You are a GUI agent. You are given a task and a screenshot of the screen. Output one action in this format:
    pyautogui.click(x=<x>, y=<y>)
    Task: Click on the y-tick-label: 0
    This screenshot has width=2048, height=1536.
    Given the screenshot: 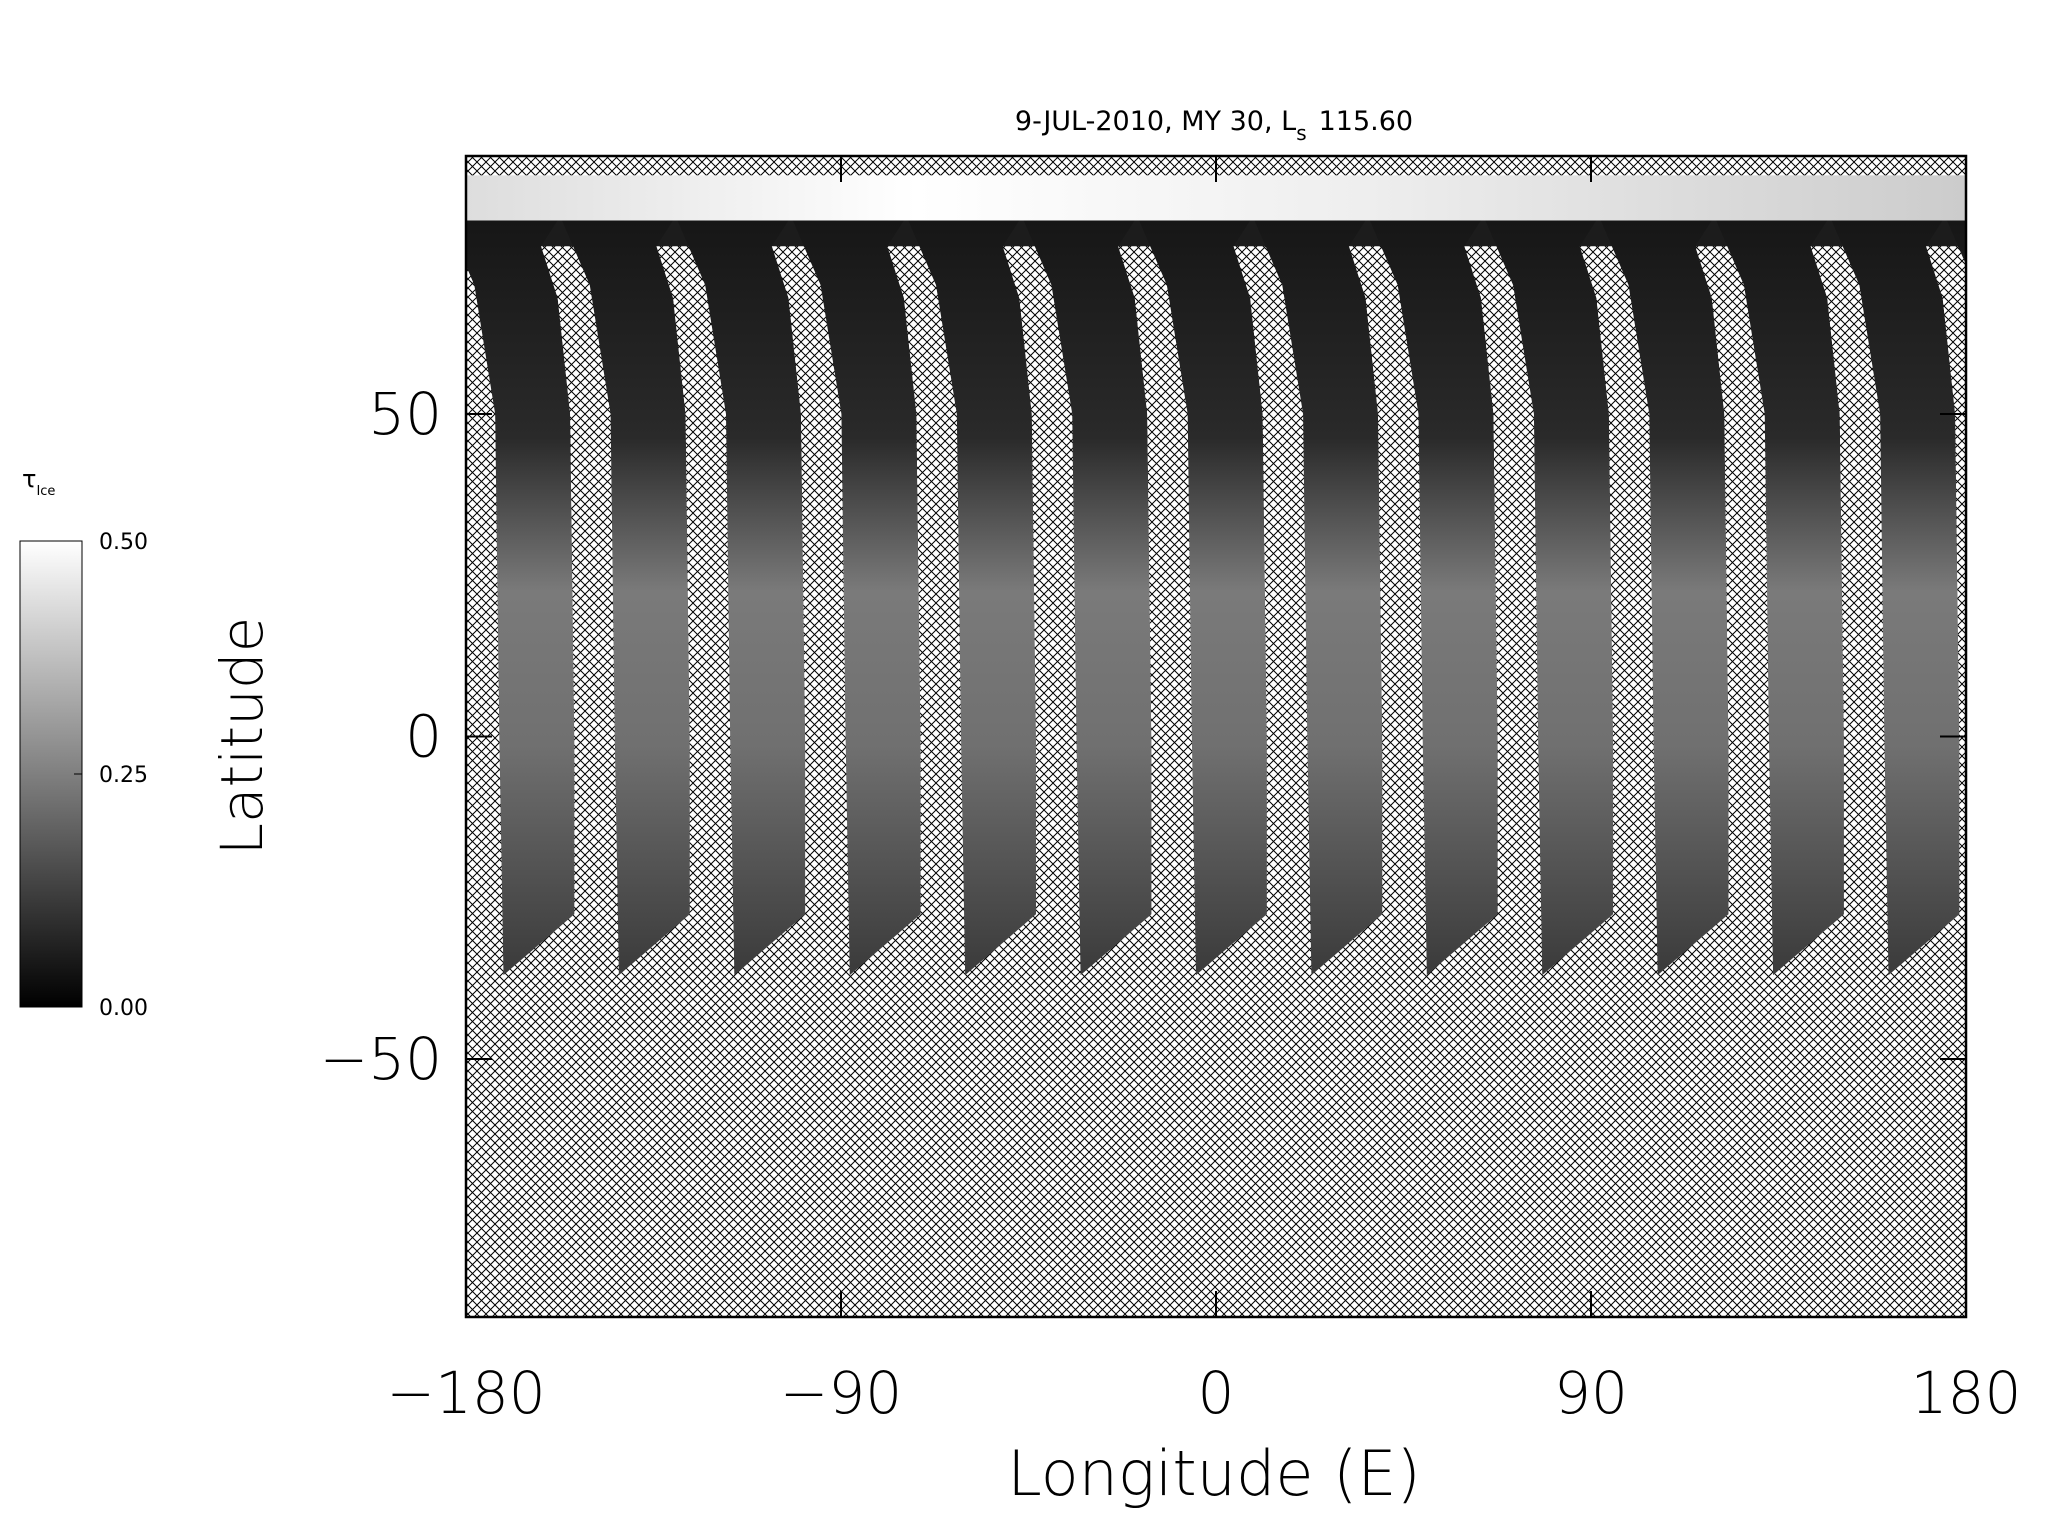 What is the action you would take?
    pyautogui.click(x=423, y=737)
    